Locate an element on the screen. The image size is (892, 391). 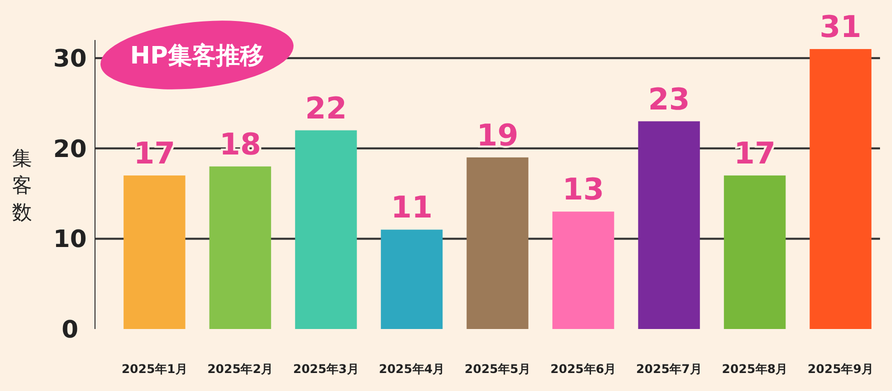
y-axis-title: 集客数 is located at coordinates (22, 185).